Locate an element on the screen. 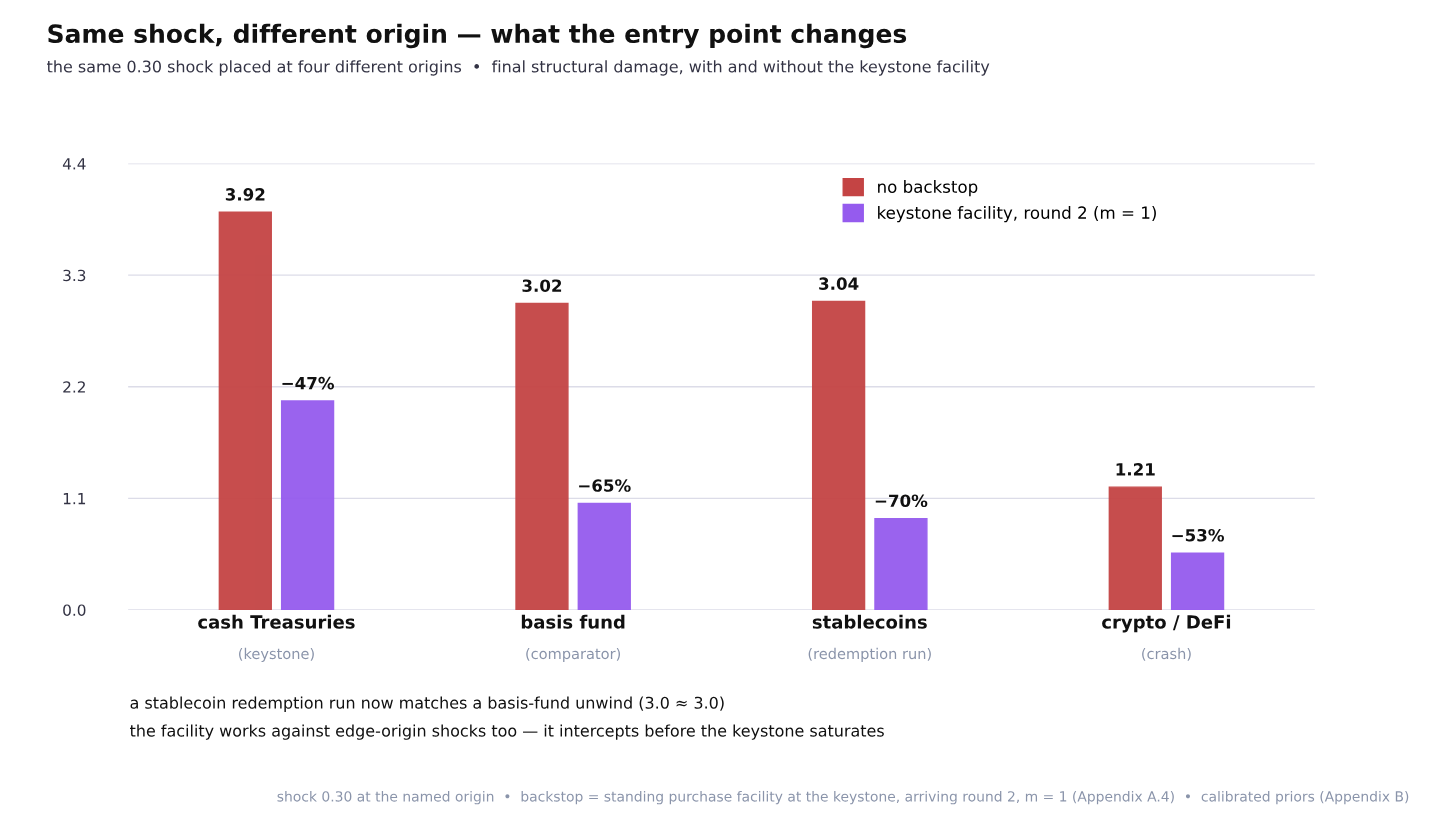 The width and height of the screenshot is (1456, 822). text: shock 0.30 at the named origin • backstop = standing purchase facility at the keystone, arriving round 2, m = 1 (Appendix A.4) • calibrated priors (Appendix B) is located at coordinates (843, 797).